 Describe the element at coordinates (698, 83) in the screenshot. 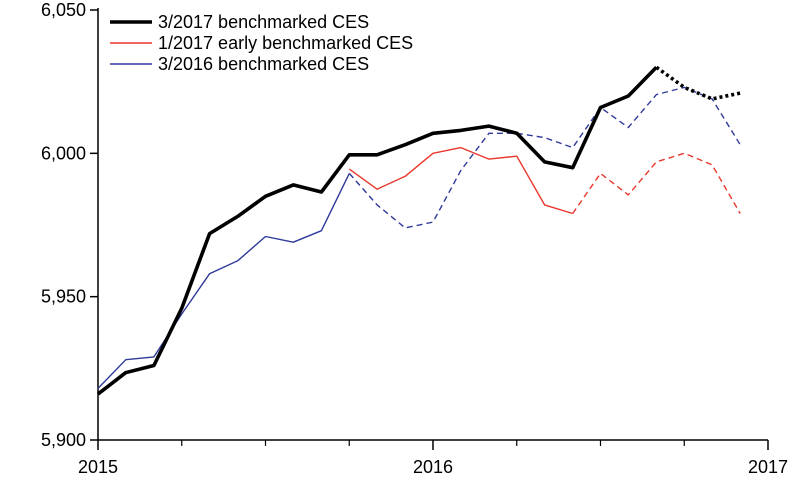

I see `series-line-dotted` at that location.